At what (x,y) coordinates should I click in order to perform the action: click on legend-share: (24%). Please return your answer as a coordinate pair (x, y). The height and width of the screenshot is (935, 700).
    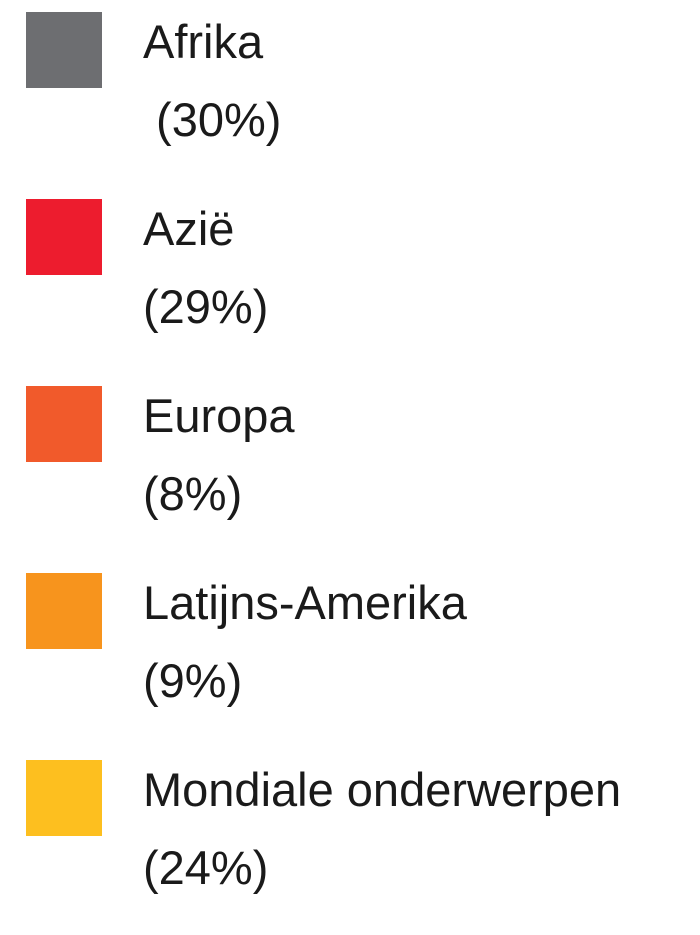
    Looking at the image, I should click on (206, 867).